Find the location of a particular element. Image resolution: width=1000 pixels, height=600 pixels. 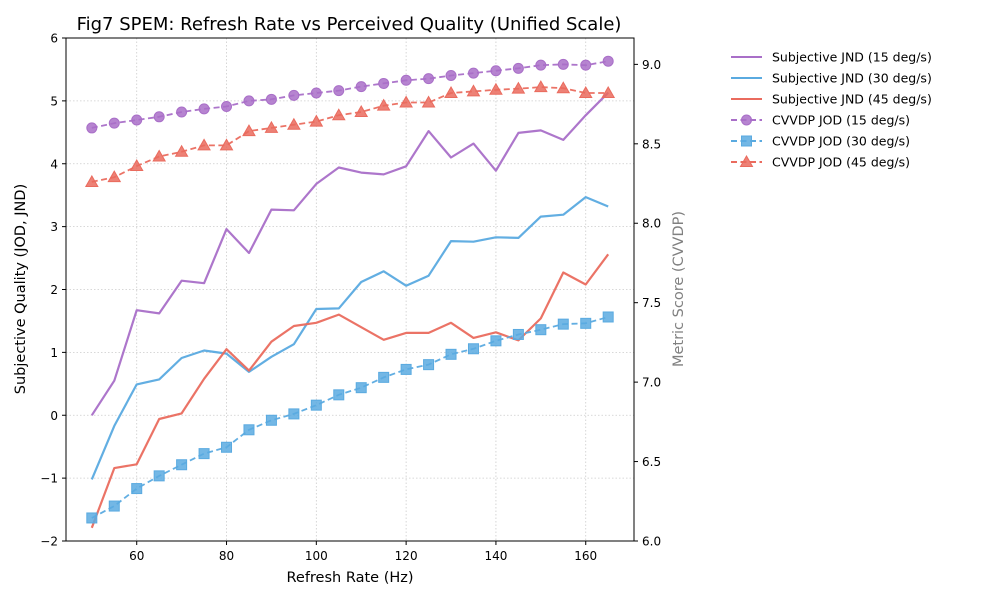

y-right-tick-label: 8.5 is located at coordinates (651, 144).